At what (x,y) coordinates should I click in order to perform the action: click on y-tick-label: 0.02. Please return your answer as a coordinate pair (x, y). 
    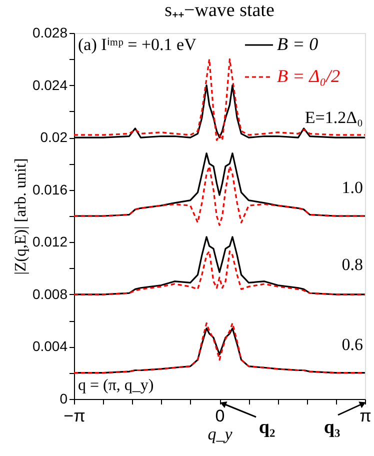
    Looking at the image, I should click on (54, 137).